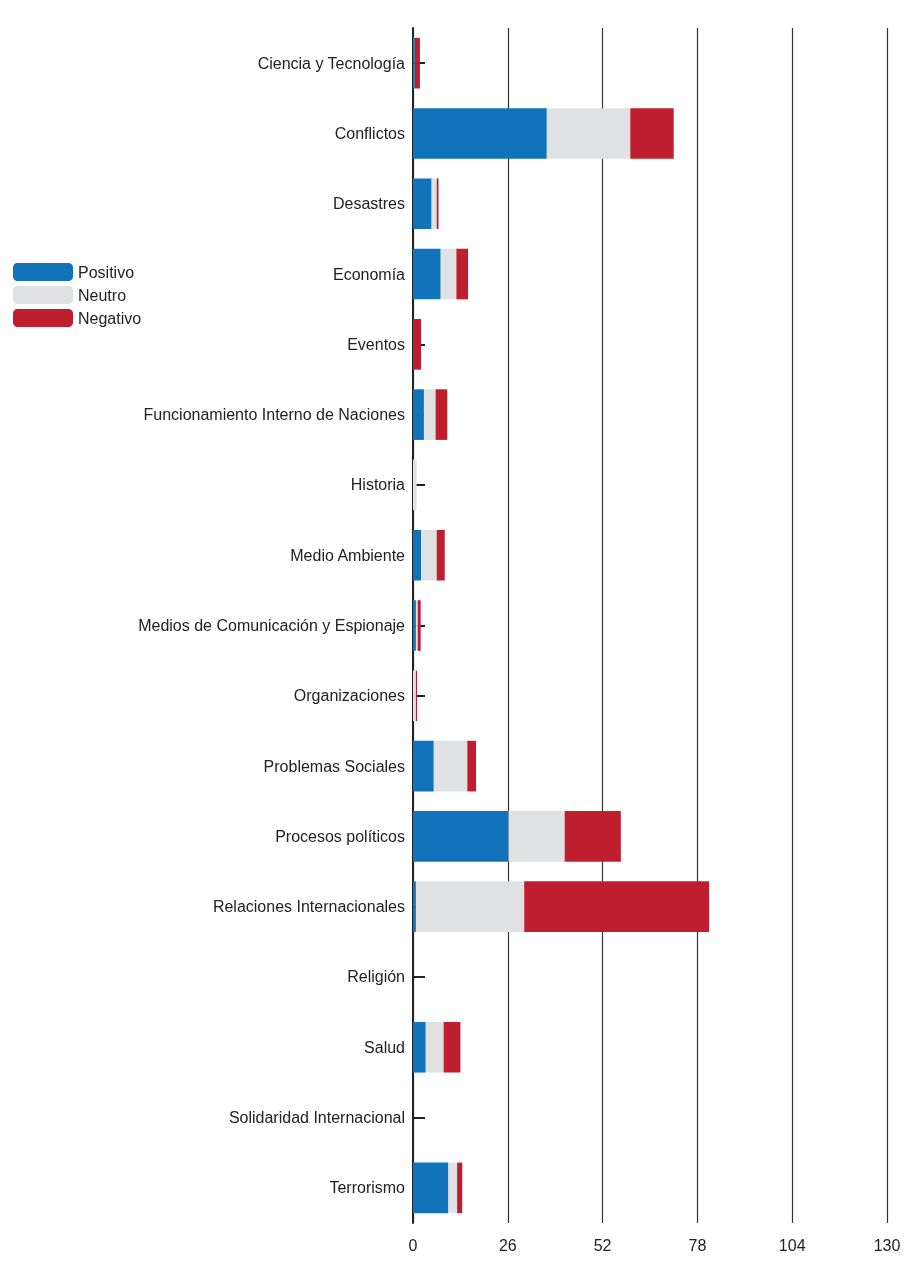 The height and width of the screenshot is (1277, 915). I want to click on y-tick-label: Ciencia y Tecnología, so click(331, 63).